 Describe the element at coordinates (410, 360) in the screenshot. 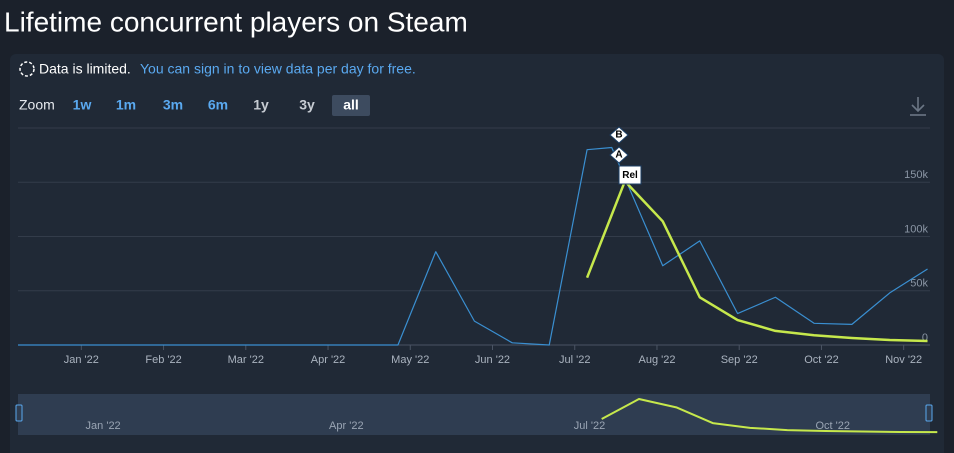

I see `x-tick-label: May '22` at that location.